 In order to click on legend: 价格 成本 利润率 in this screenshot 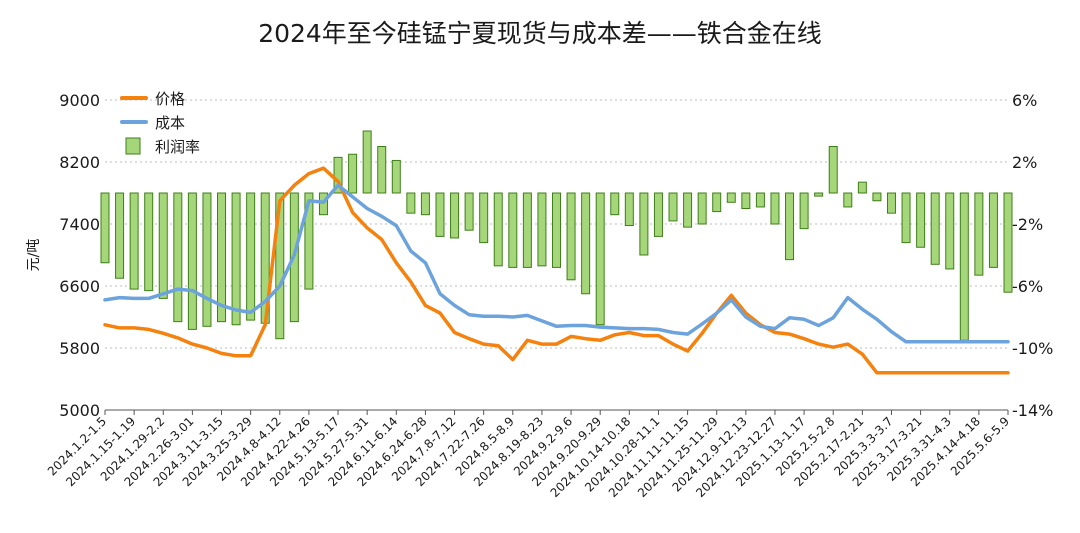, I will do `click(160, 123)`.